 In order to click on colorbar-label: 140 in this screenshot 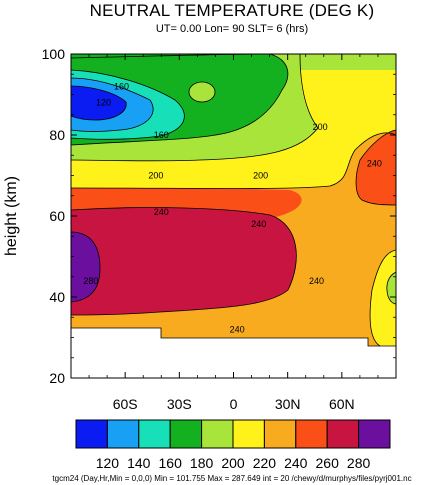, I will do `click(139, 463)`.